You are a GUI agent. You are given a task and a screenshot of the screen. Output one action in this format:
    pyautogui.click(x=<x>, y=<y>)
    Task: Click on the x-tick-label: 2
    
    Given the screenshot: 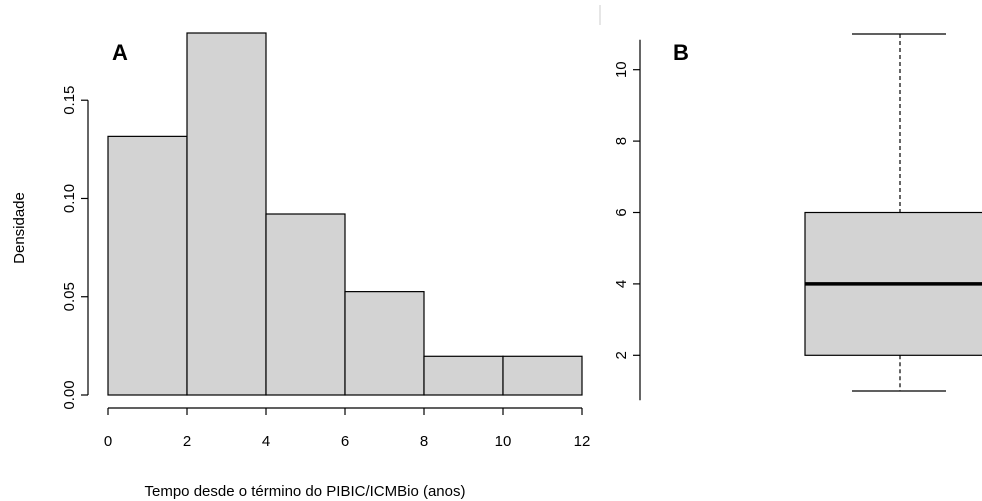 What is the action you would take?
    pyautogui.click(x=187, y=441)
    